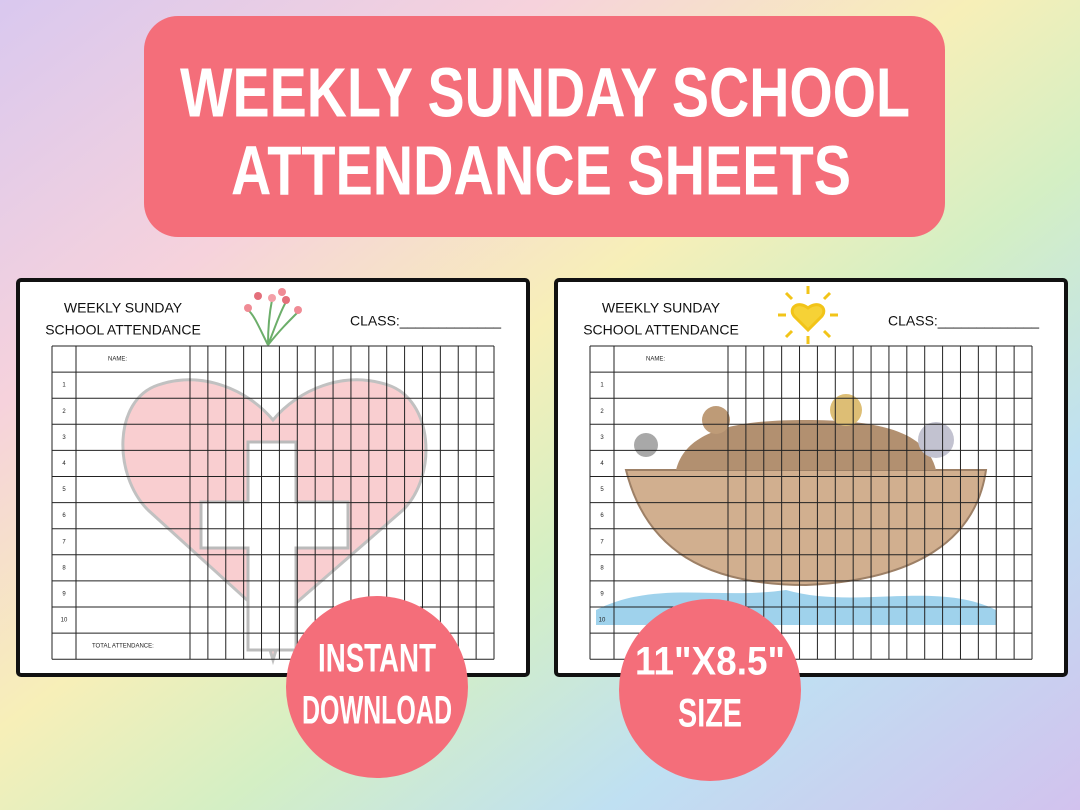 The image size is (1080, 810). Describe the element at coordinates (123, 647) in the screenshot. I see `total-label: TOTAL ATTENDANCE:` at that location.